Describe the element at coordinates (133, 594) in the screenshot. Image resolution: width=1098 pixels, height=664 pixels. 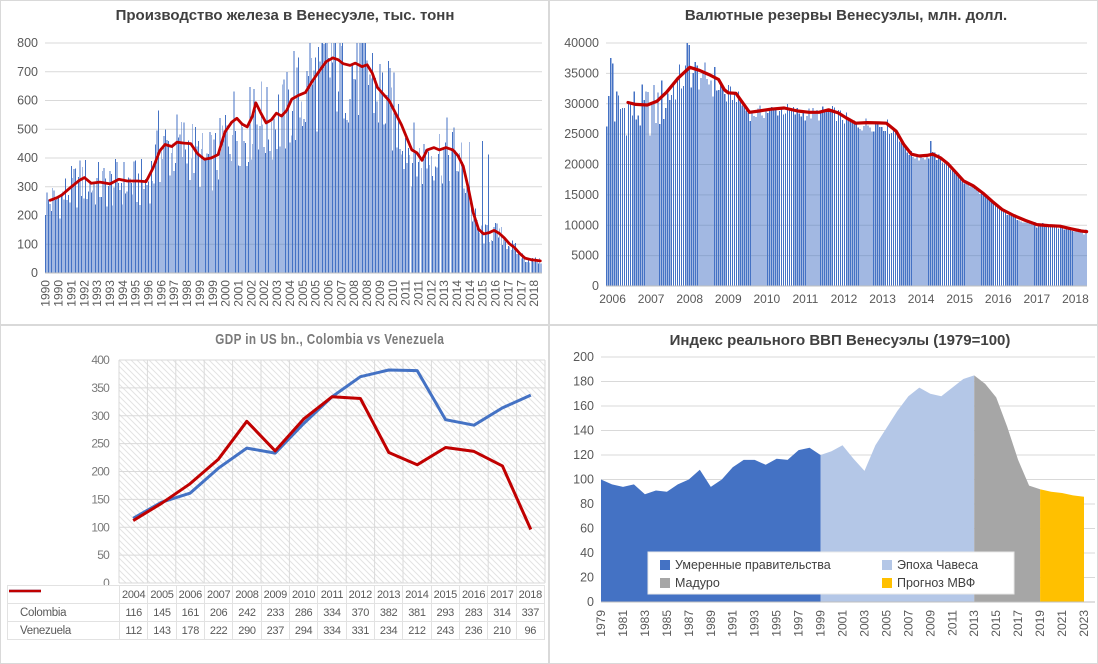
I see `year-header: 2004` at that location.